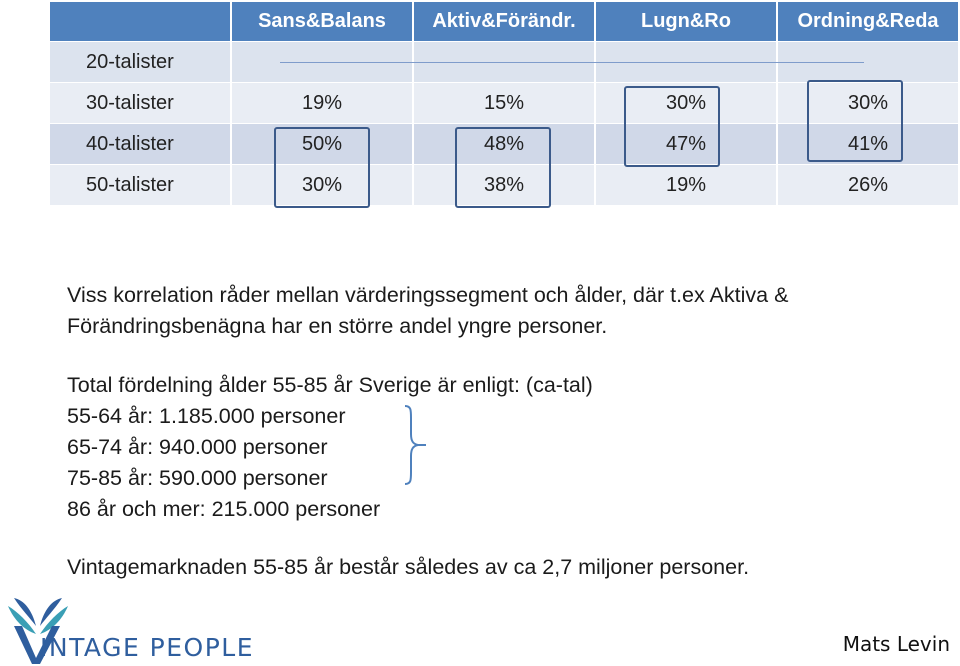 The height and width of the screenshot is (666, 960). What do you see at coordinates (38, 631) in the screenshot?
I see `butterfly-logo-icon` at bounding box center [38, 631].